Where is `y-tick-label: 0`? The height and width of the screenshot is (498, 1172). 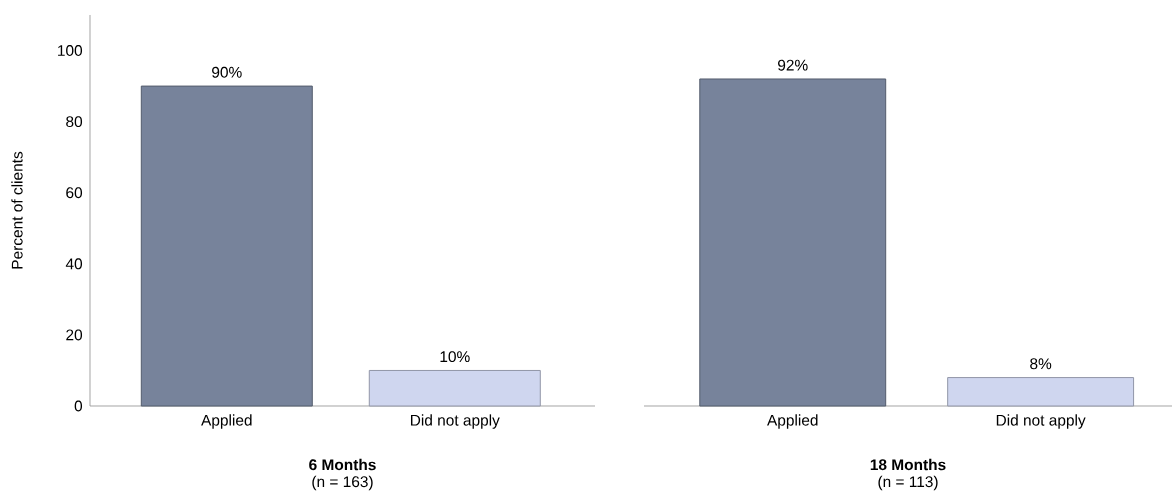
y-tick-label: 0 is located at coordinates (78, 406).